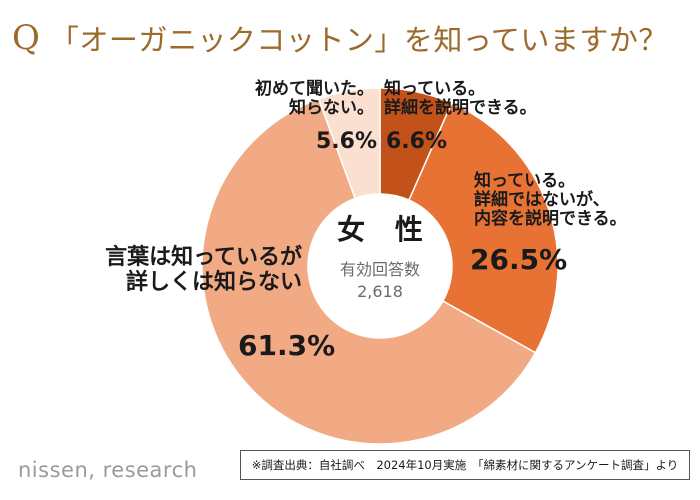 This screenshot has height=500, width=700. I want to click on question-mark-q: Q, so click(26, 38).